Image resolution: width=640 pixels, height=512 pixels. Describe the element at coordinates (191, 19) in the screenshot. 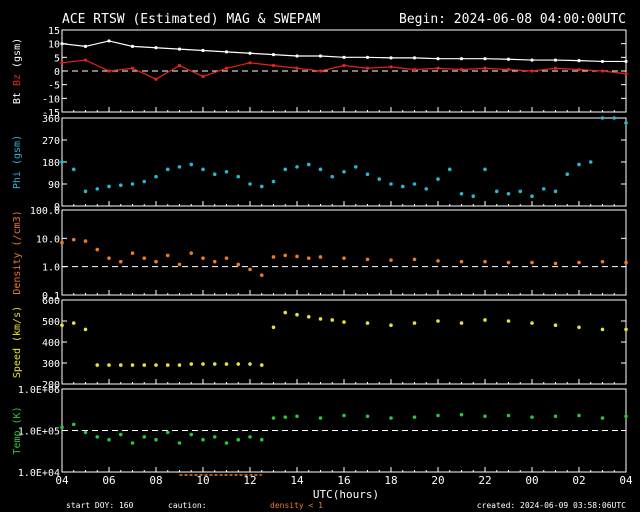

I see `chart-title: ACE RTSW (Estimated) MAG & SWEPAM` at that location.